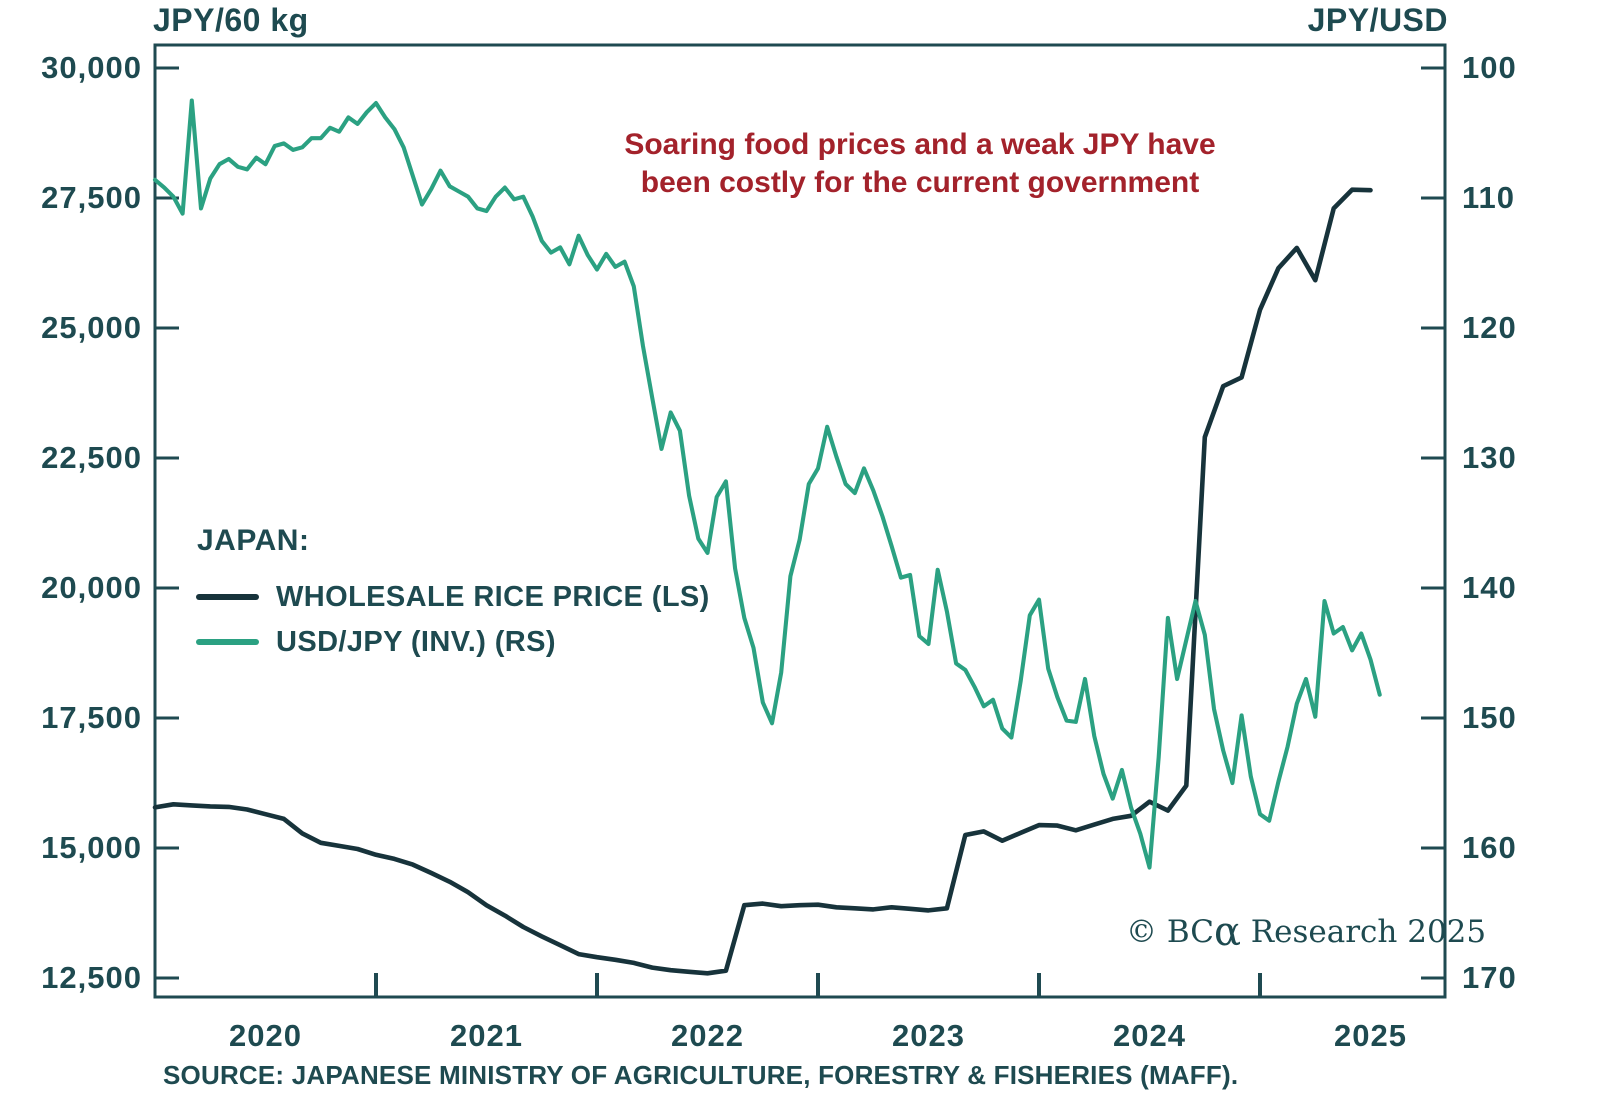 The width and height of the screenshot is (1600, 1107). I want to click on rice-price-legend-swatch, so click(227, 597).